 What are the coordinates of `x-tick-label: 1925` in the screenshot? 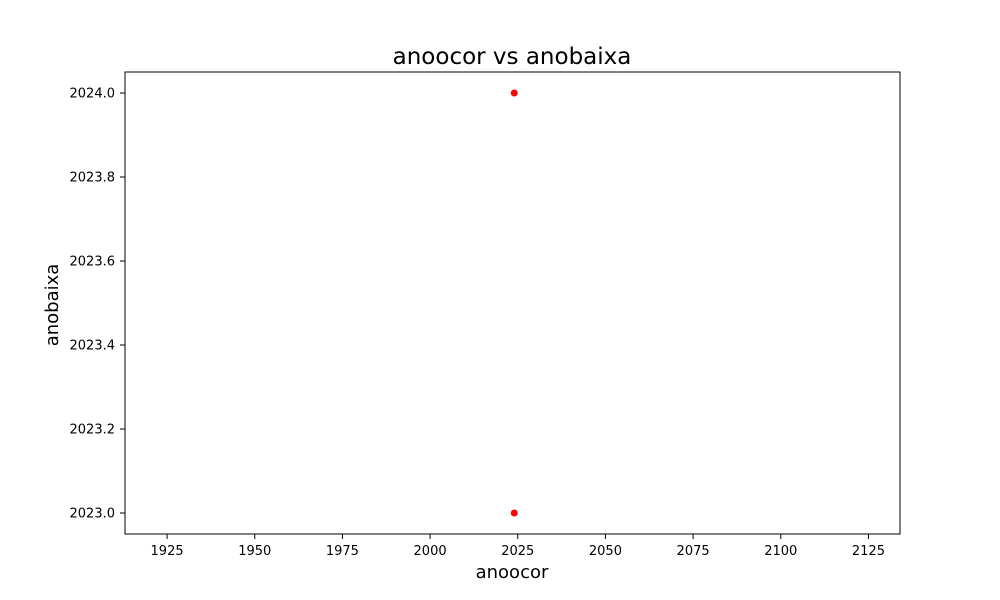 It's located at (167, 551).